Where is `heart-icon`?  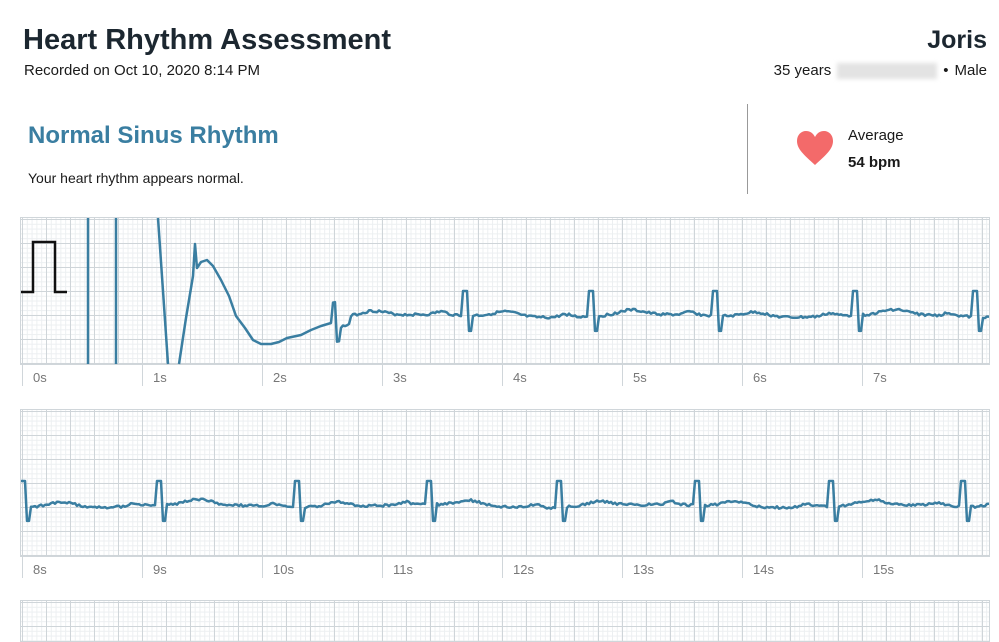
heart-icon is located at coordinates (815, 148).